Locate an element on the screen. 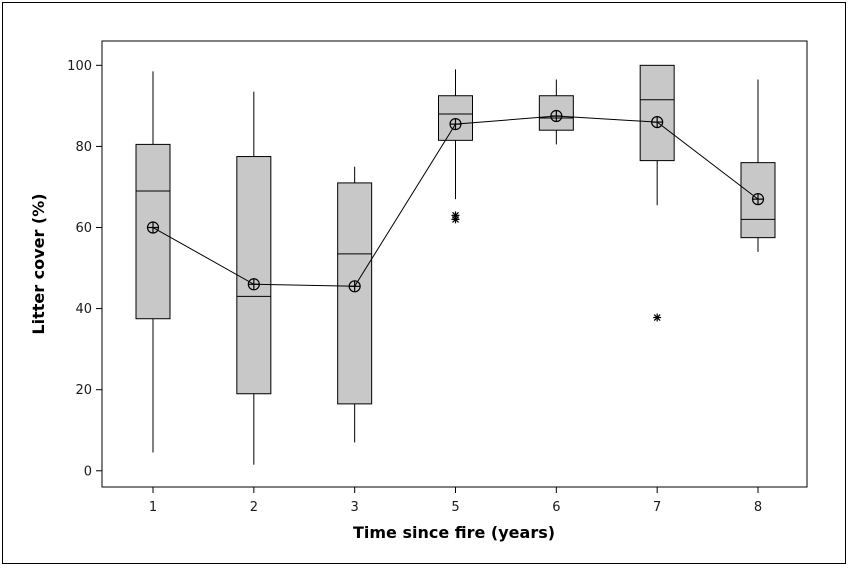 Image resolution: width=850 pixels, height=568 pixels. x-tick-label: 6 is located at coordinates (556, 507).